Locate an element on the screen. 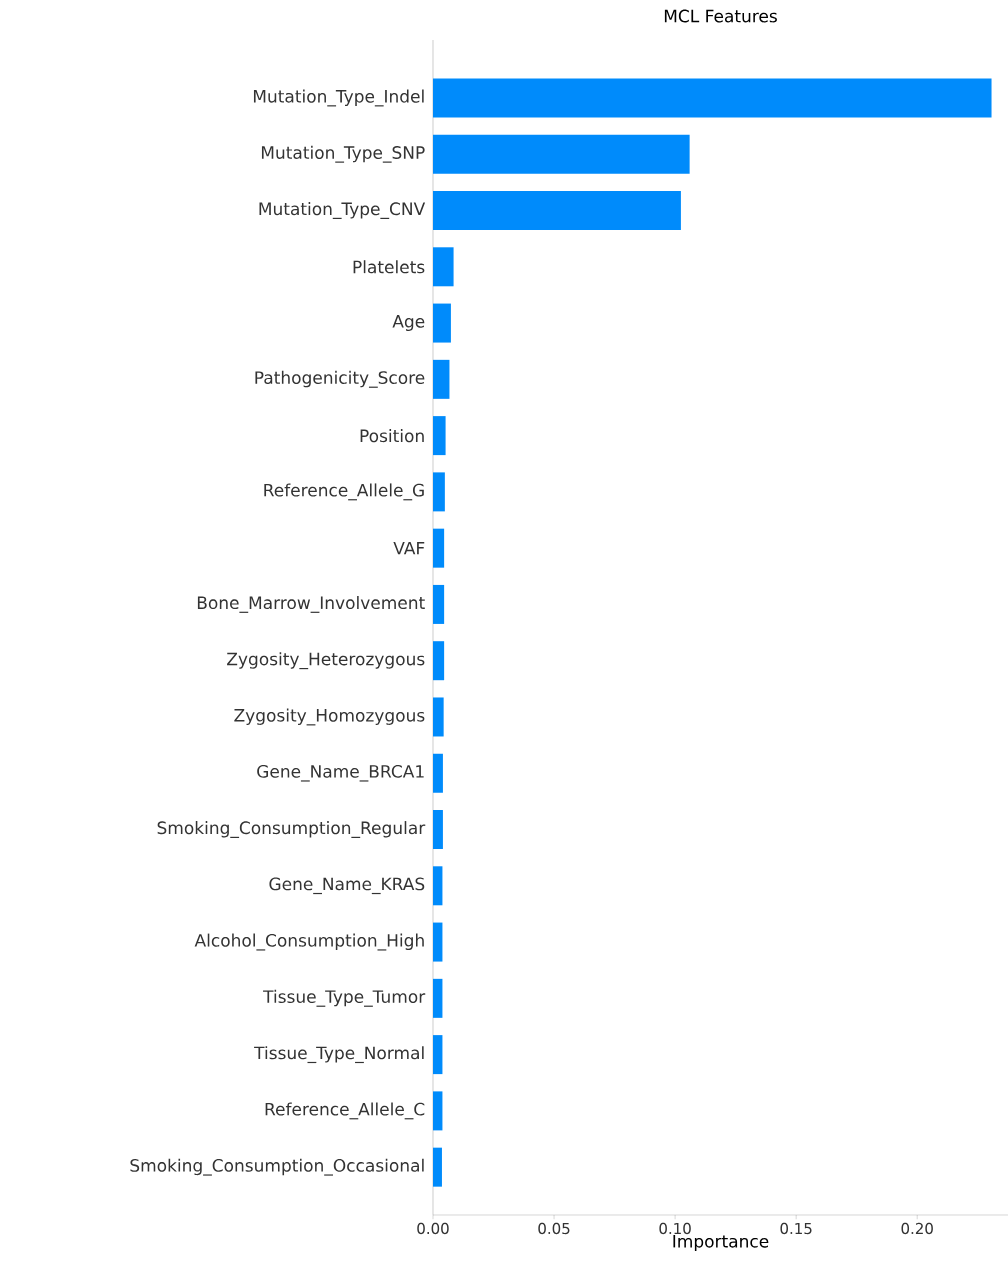  y-tick-label: Pathogenicity_Score is located at coordinates (340, 379).